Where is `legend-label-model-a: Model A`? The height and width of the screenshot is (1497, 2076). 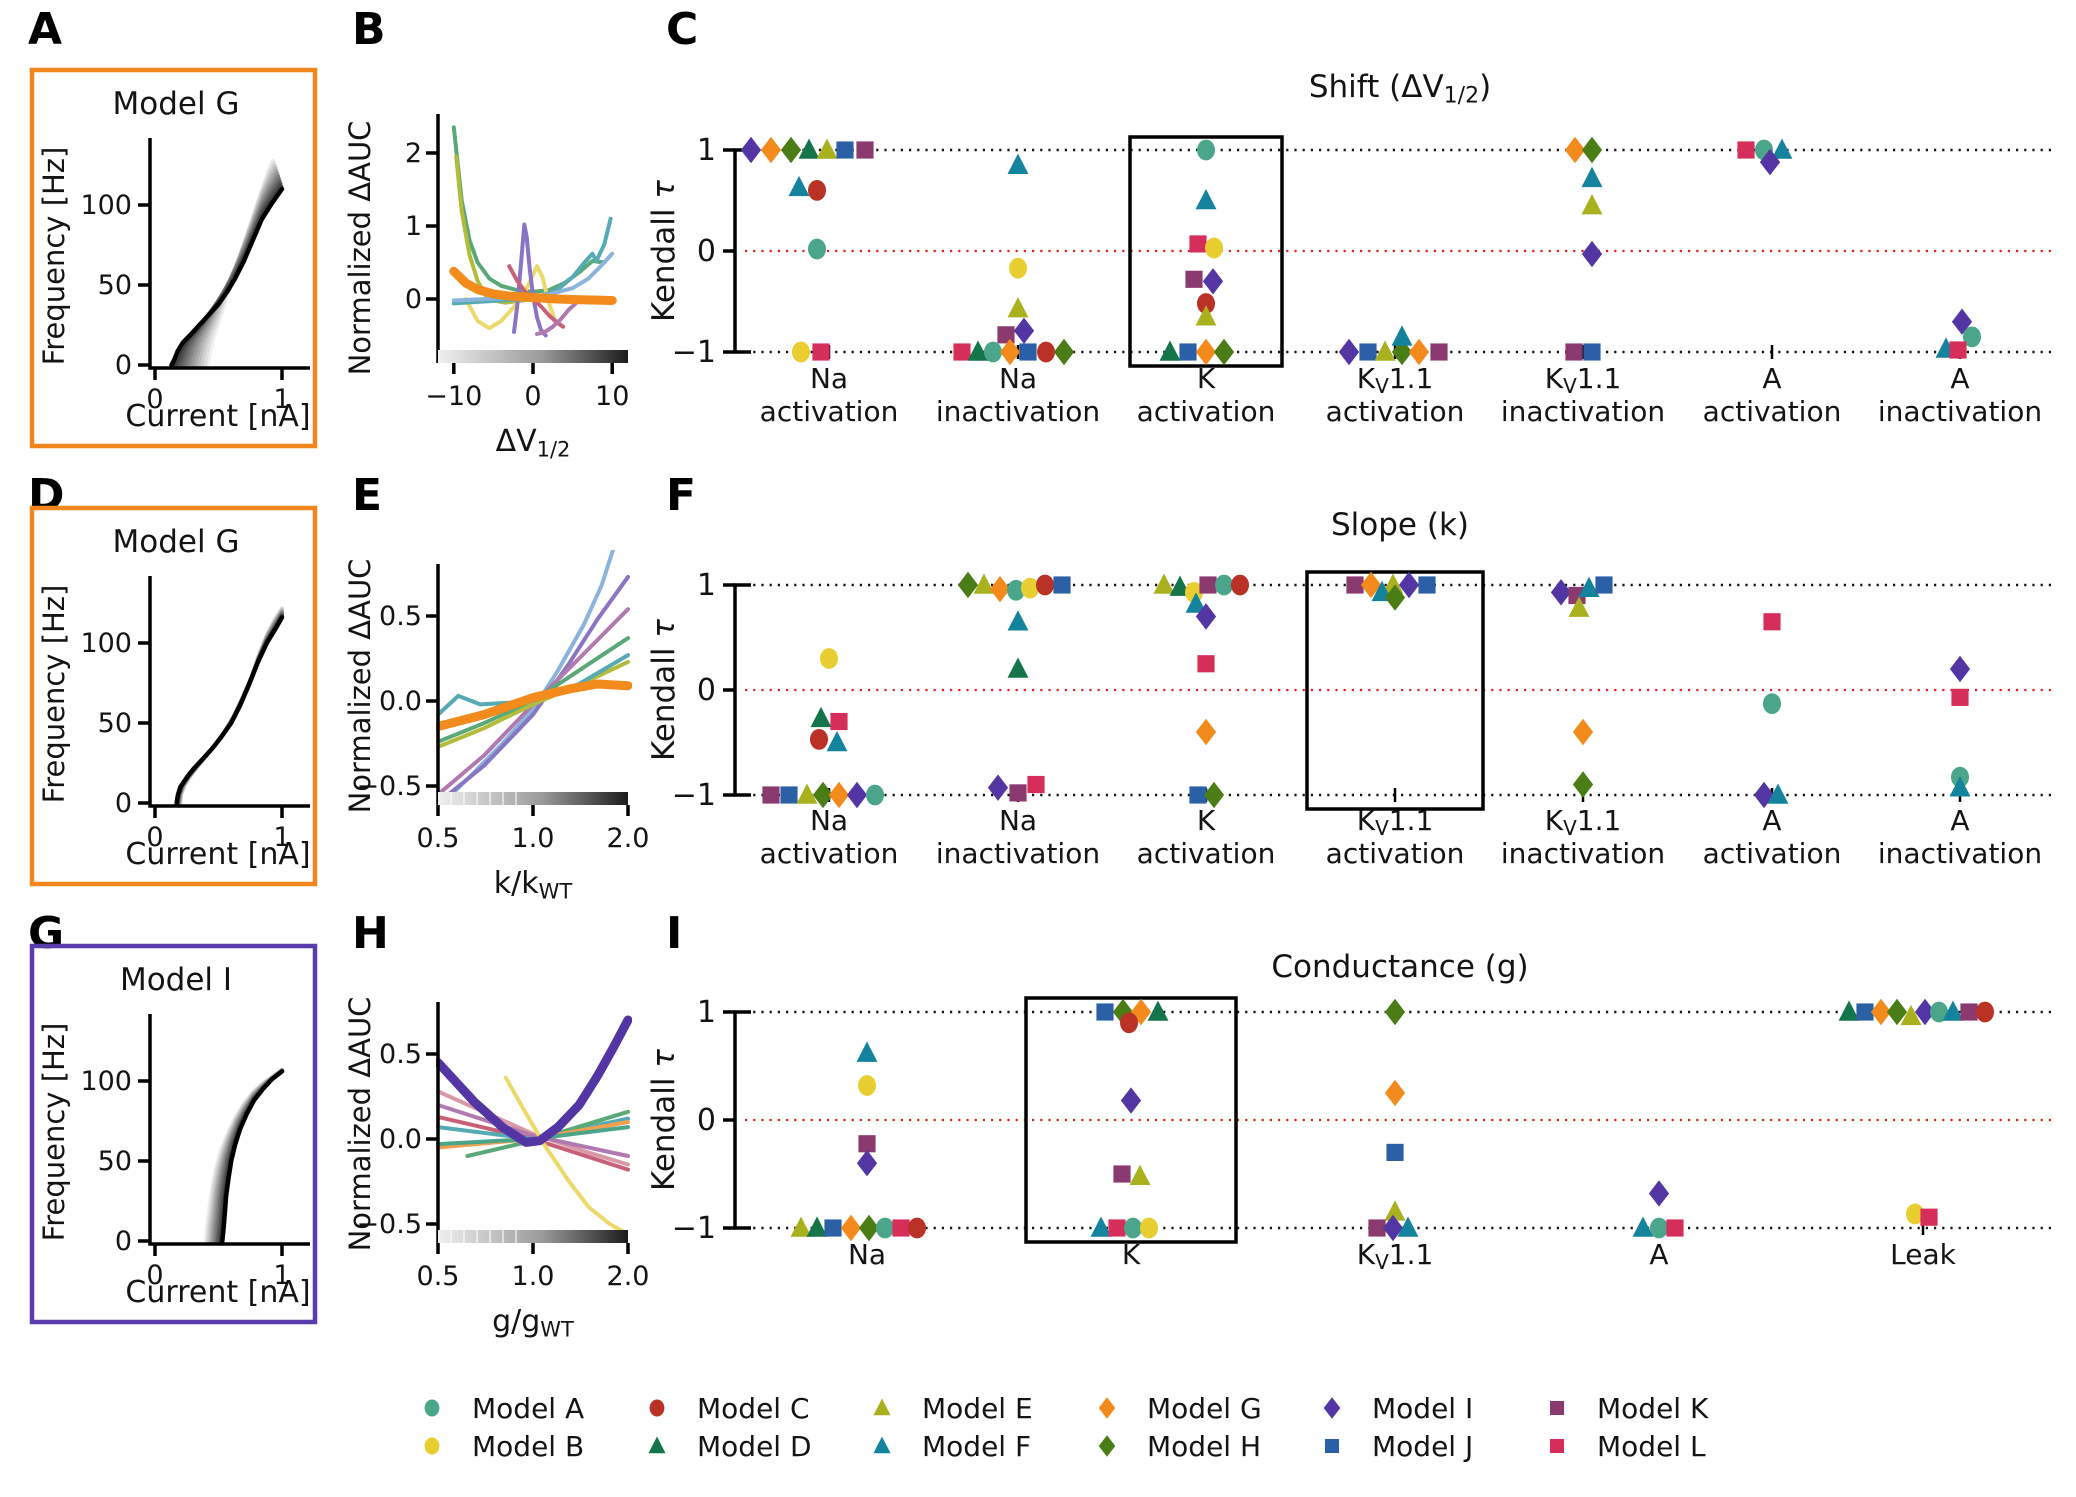
legend-label-model-a: Model A is located at coordinates (528, 1408).